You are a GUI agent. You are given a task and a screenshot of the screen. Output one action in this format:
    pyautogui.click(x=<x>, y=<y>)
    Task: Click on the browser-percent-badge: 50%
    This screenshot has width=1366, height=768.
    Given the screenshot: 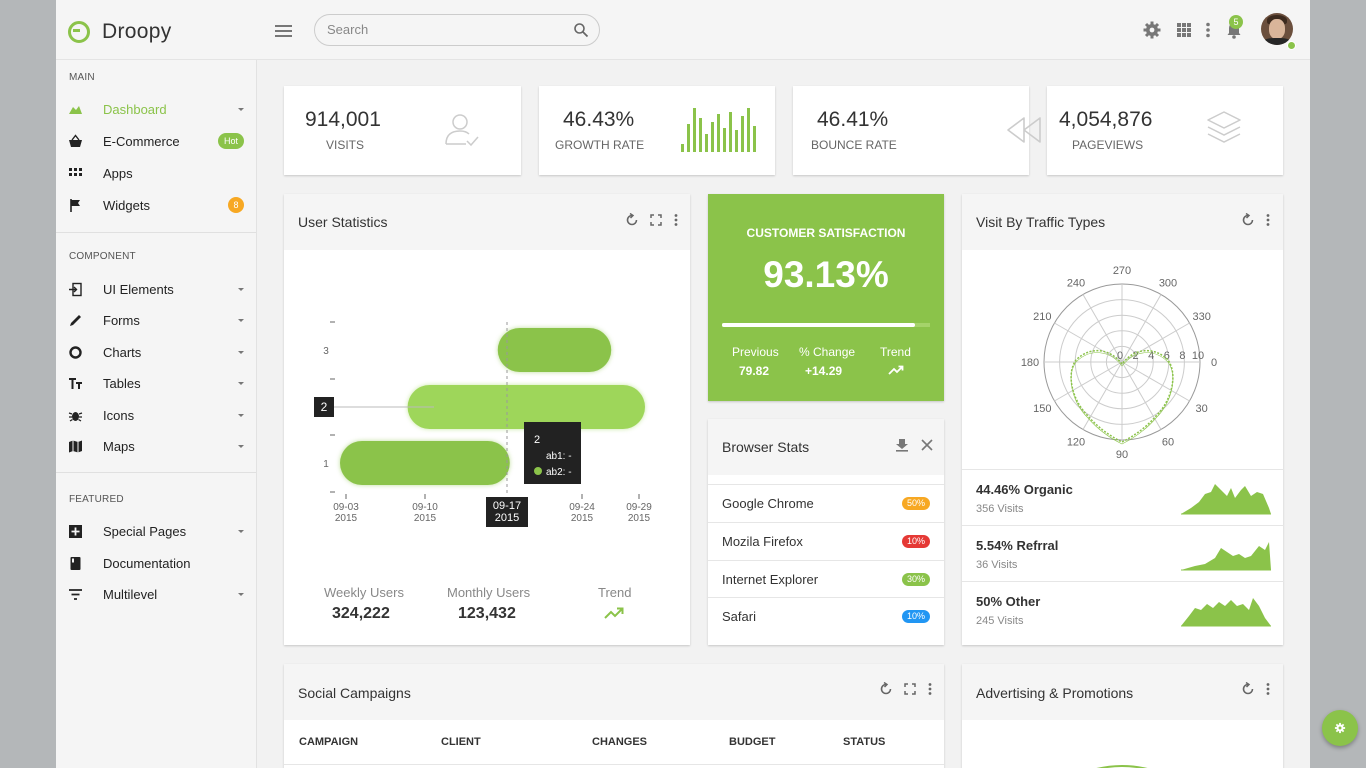 What is the action you would take?
    pyautogui.click(x=916, y=503)
    